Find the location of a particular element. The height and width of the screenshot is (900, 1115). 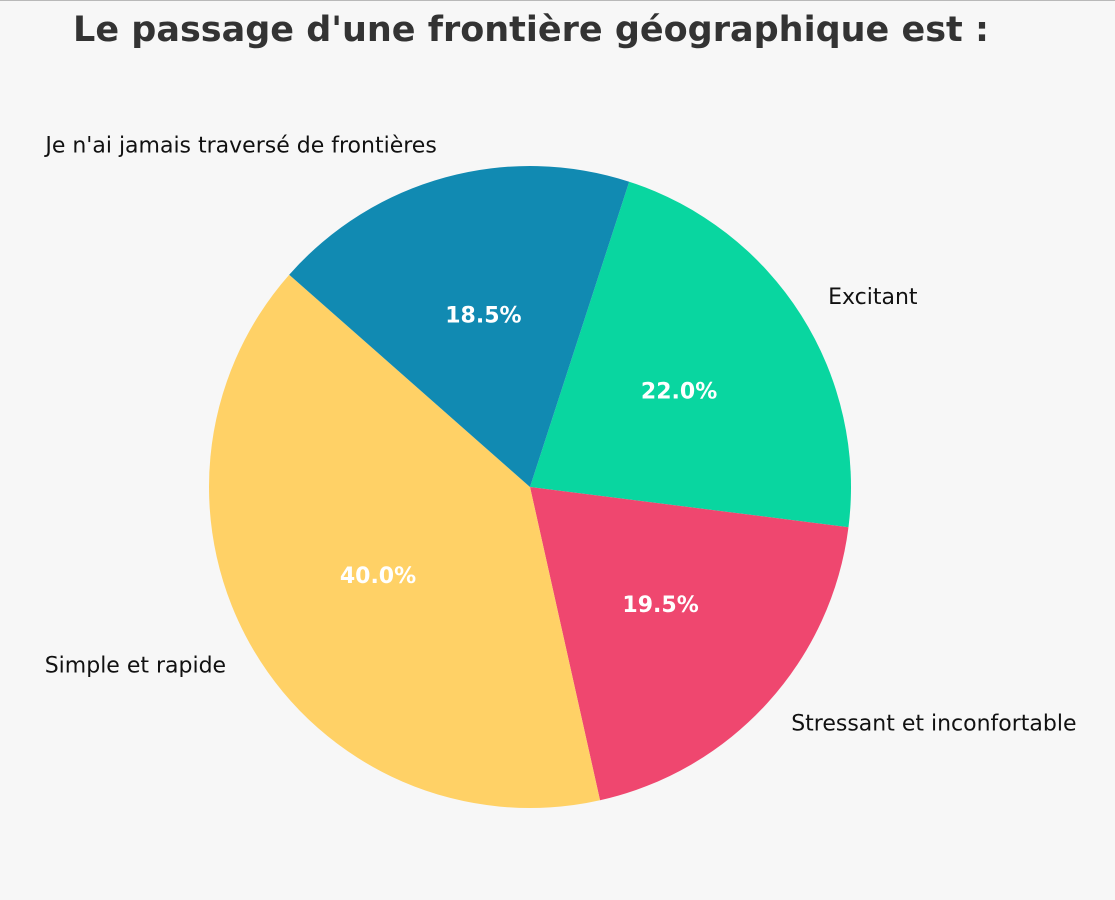

top-border is located at coordinates (557, 0).